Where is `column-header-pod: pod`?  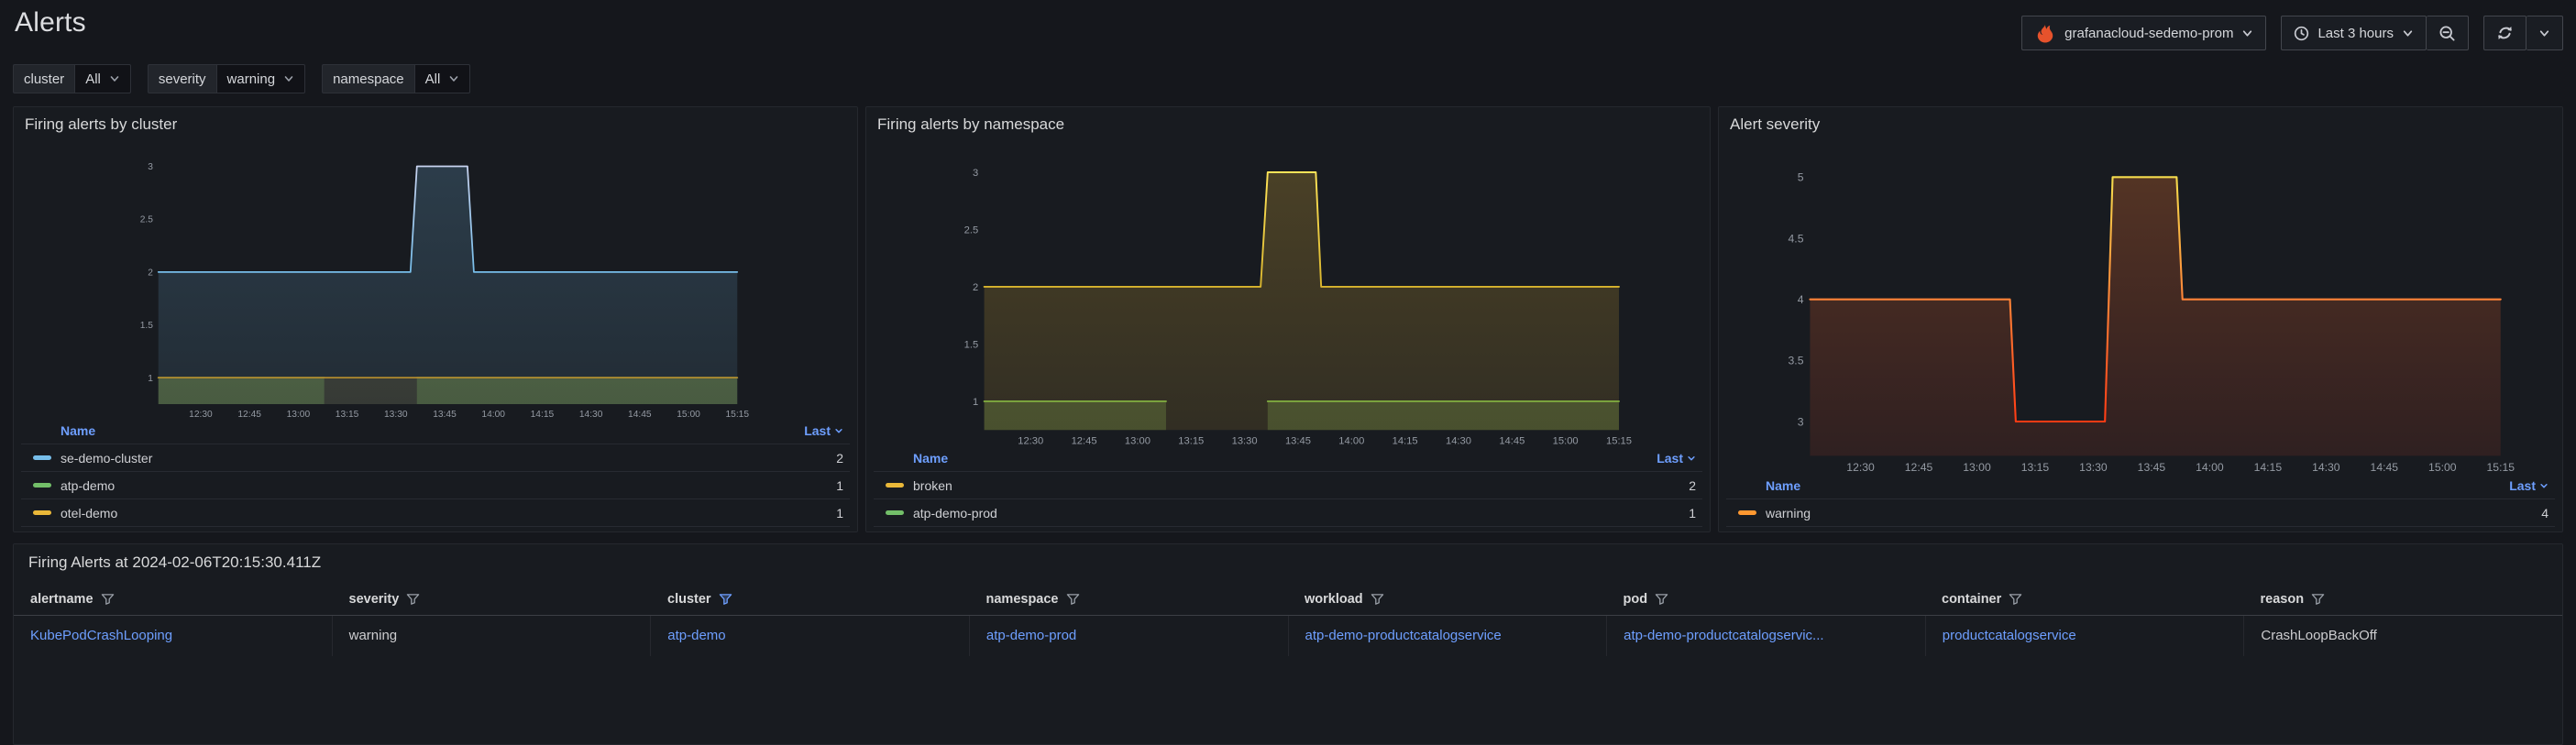
column-header-pod: pod is located at coordinates (1765, 604).